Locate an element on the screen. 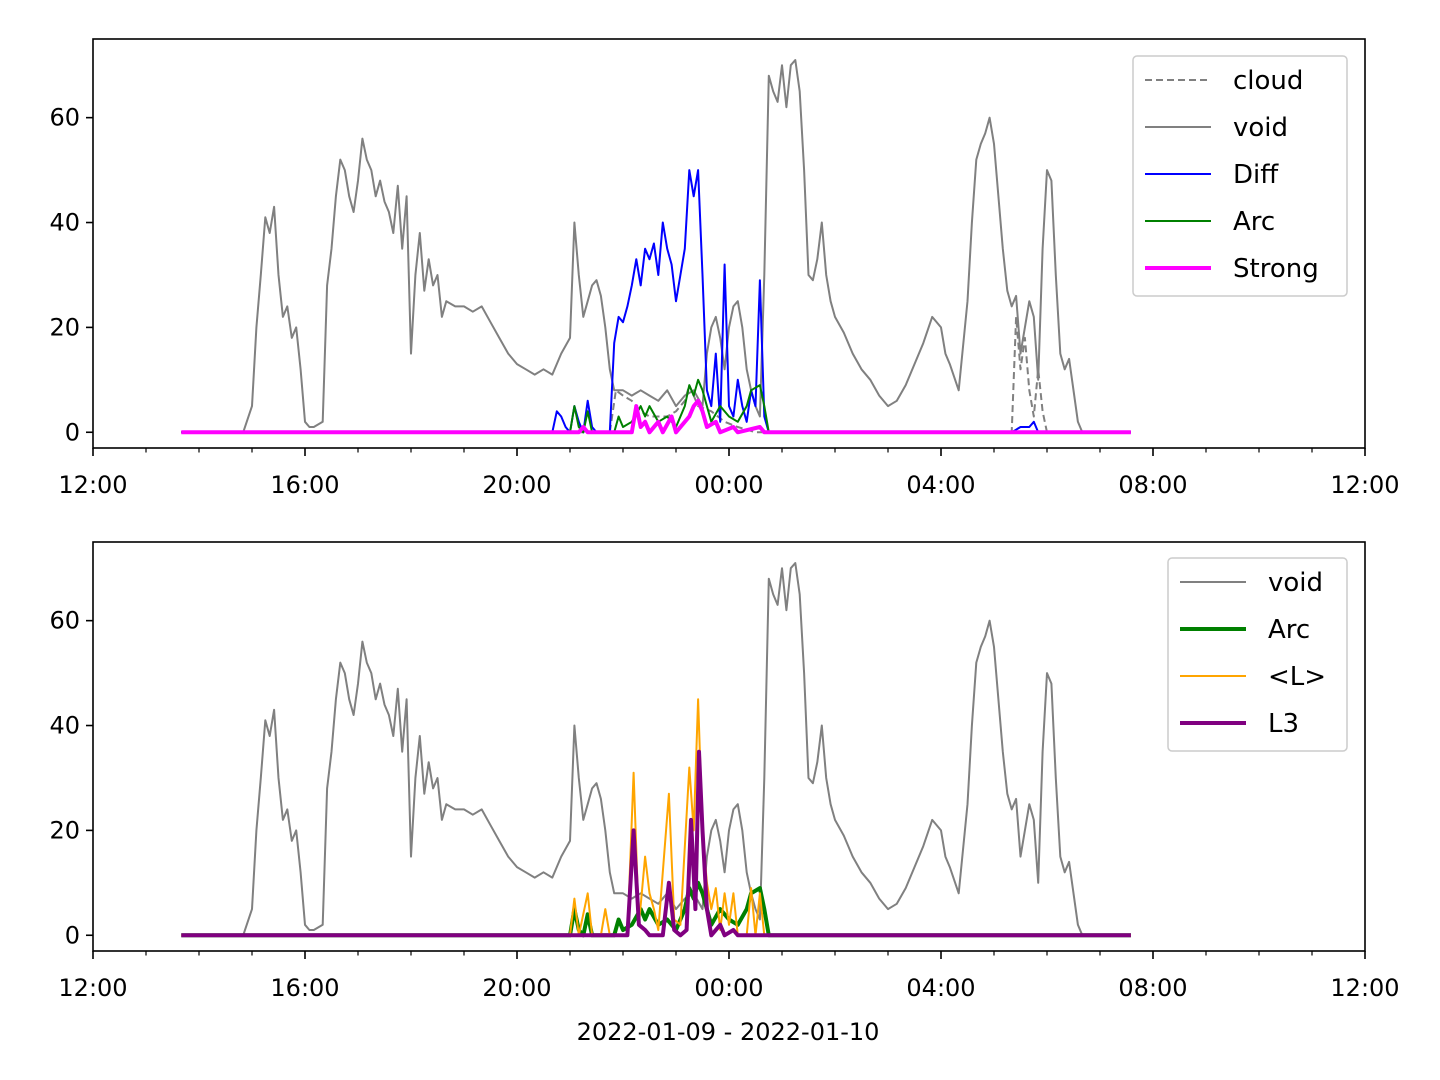 Image resolution: width=1440 pixels, height=1080 pixels. legend: void Arc <L> L3 is located at coordinates (1257, 654).